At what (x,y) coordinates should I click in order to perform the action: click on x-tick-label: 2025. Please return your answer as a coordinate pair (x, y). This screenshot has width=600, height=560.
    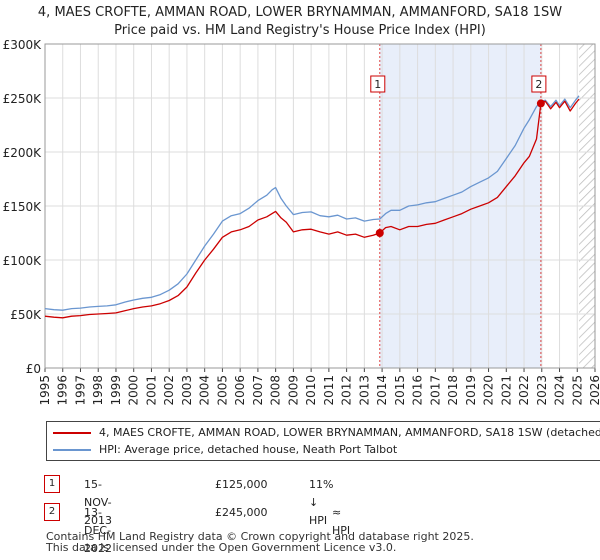
    Looking at the image, I should click on (577, 390).